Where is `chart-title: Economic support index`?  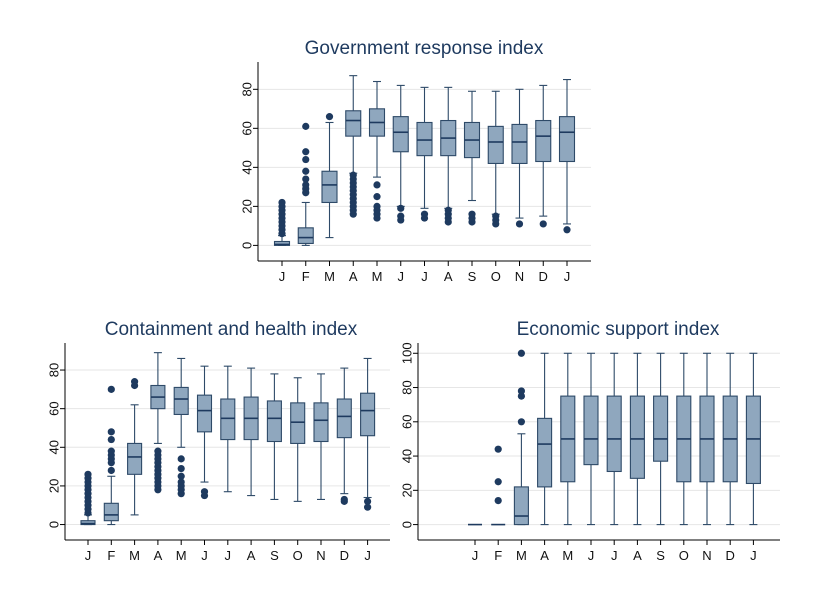
chart-title: Economic support index is located at coordinates (618, 329).